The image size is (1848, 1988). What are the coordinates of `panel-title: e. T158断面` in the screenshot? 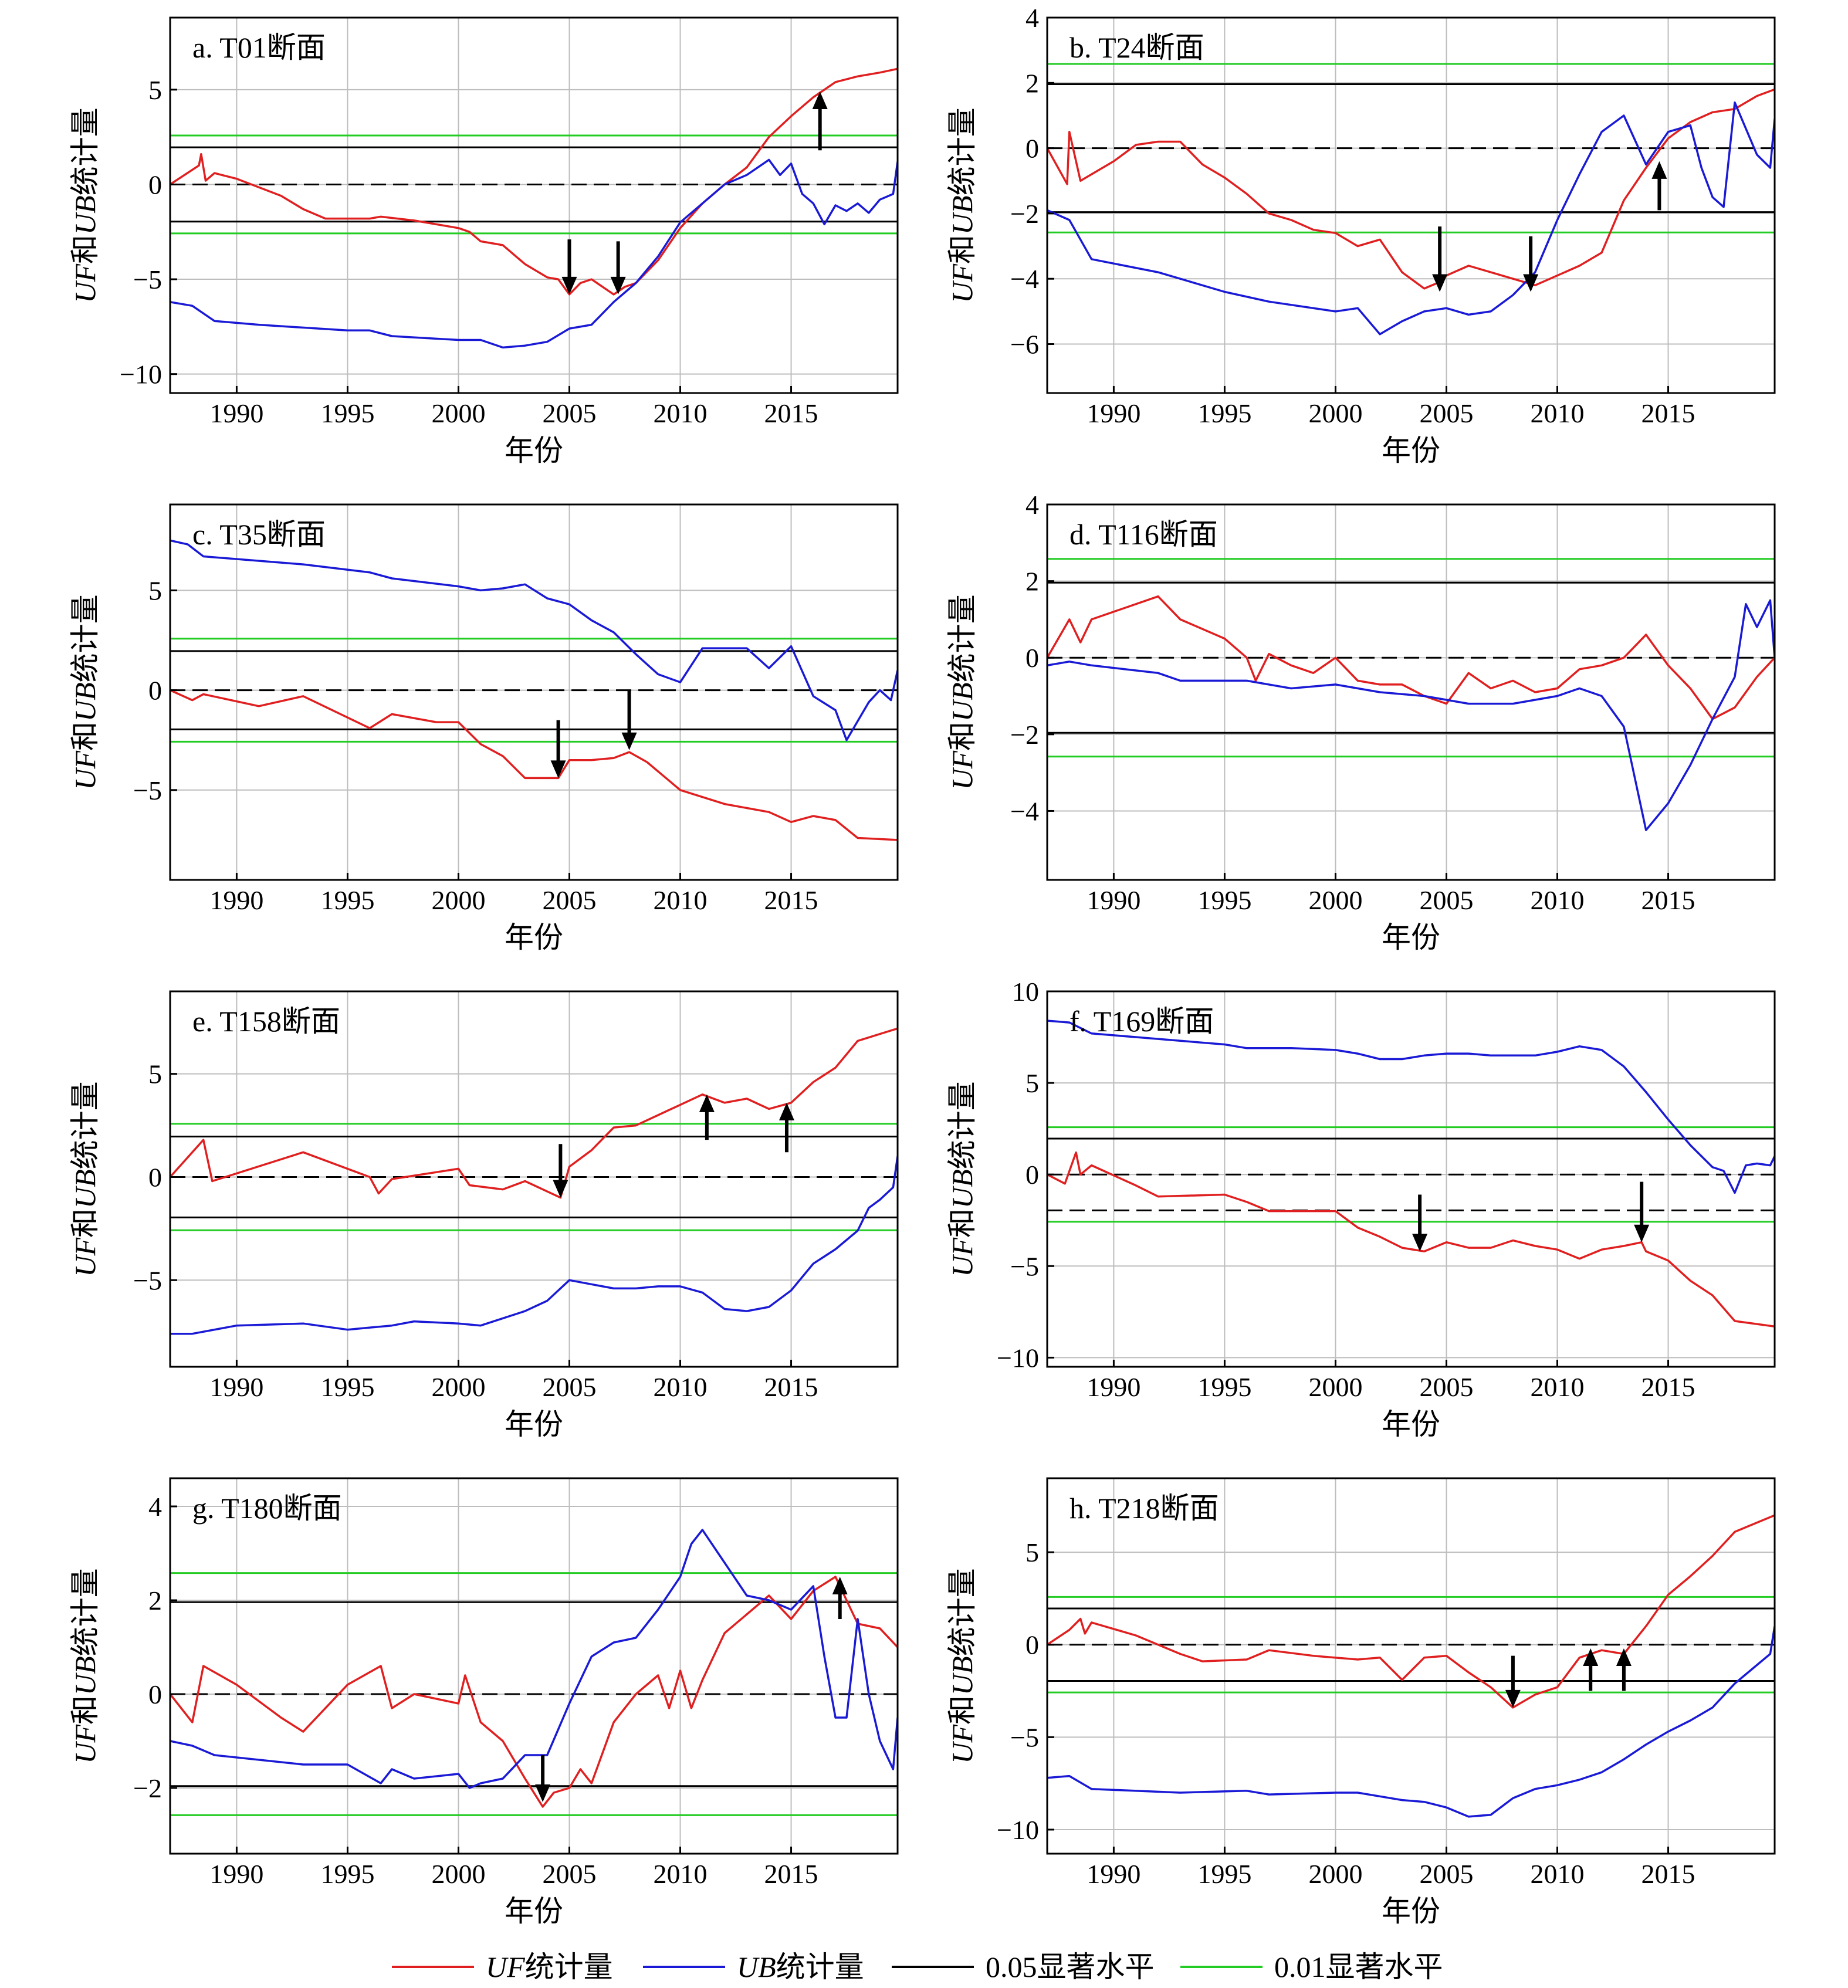 It's located at (266, 1021).